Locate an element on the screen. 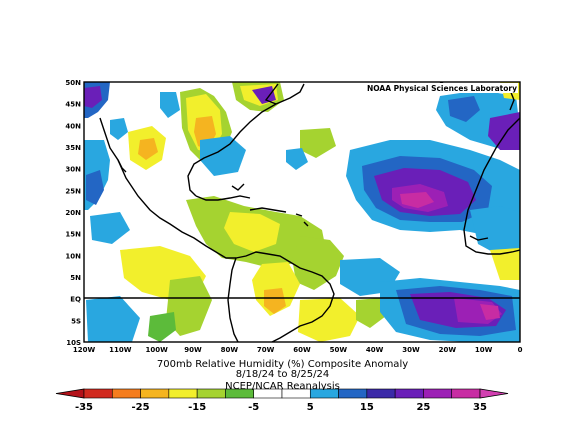 Image resolution: width=565 pixels, height=437 pixels. latitude-label: 30N is located at coordinates (73, 170).